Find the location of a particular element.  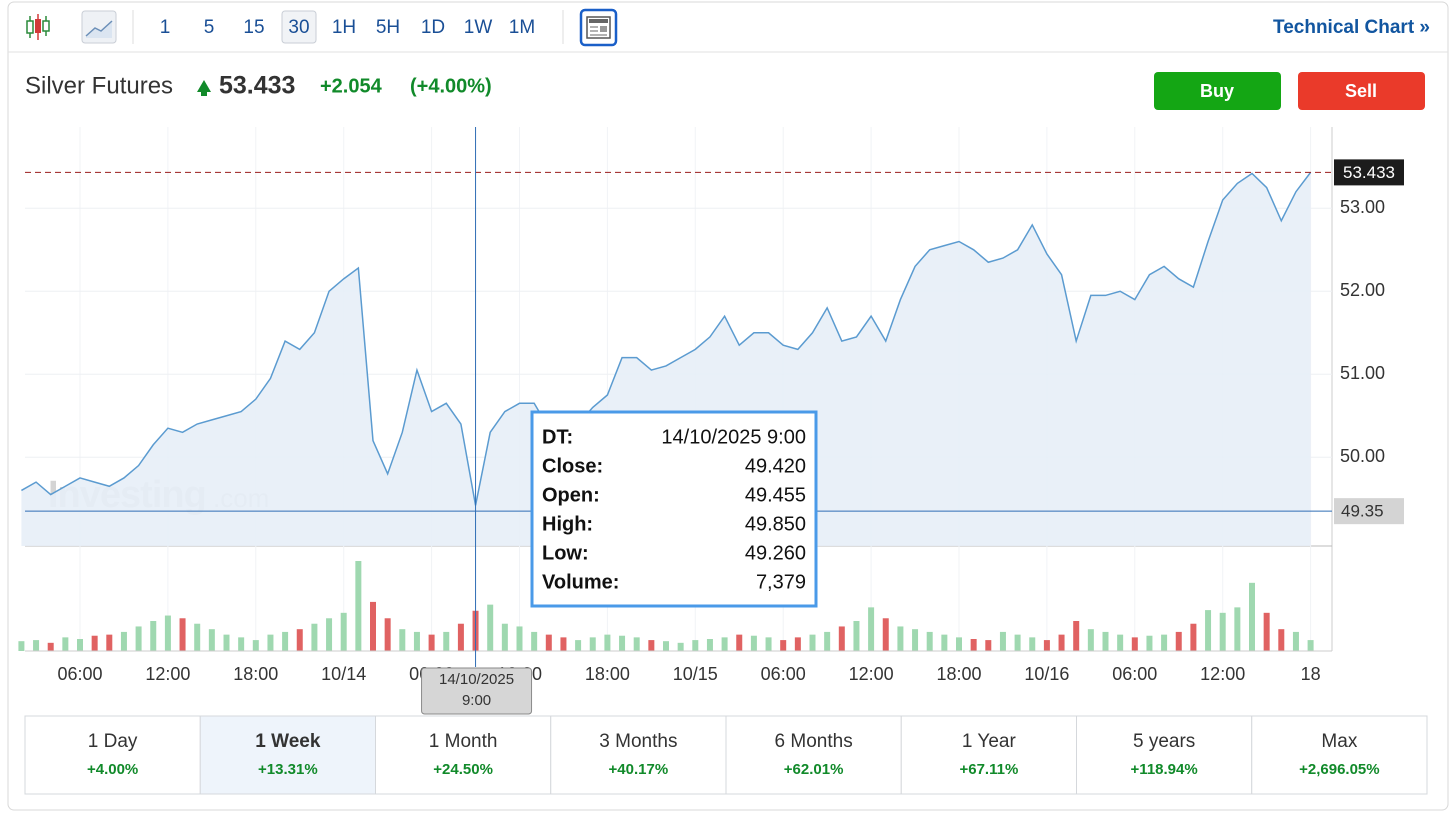

period-change: +118.94% is located at coordinates (1164, 769).